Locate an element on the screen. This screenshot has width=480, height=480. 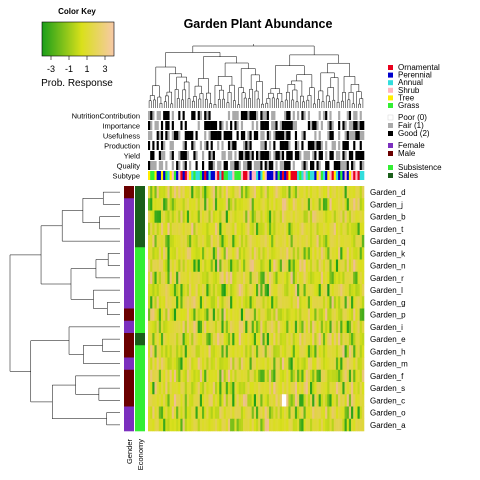
gender-bar-cell is located at coordinates (129, 425).